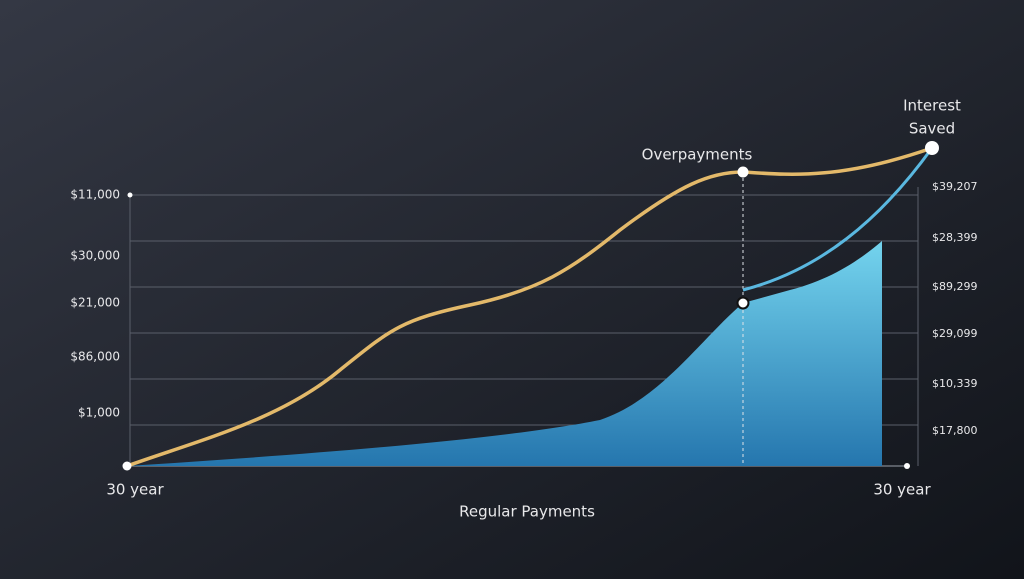  I want to click on annotation: Interest, so click(932, 106).